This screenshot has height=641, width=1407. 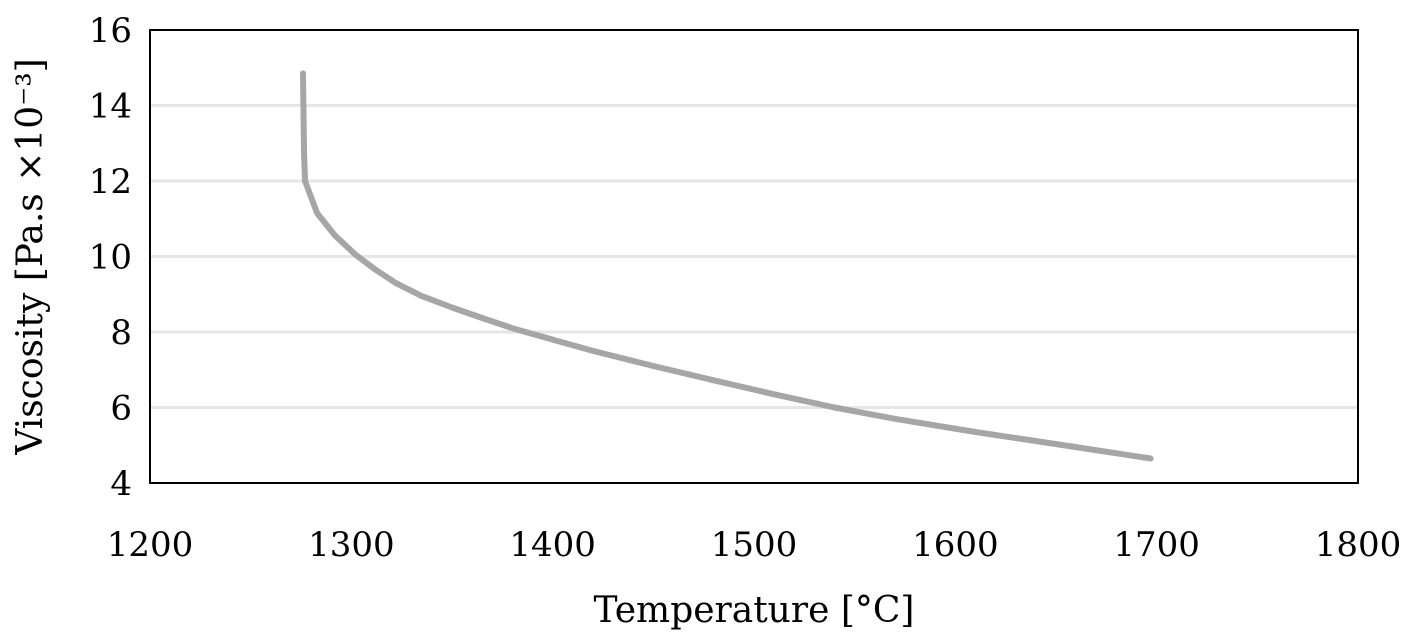 What do you see at coordinates (955, 545) in the screenshot?
I see `x-tick-label: 1600` at bounding box center [955, 545].